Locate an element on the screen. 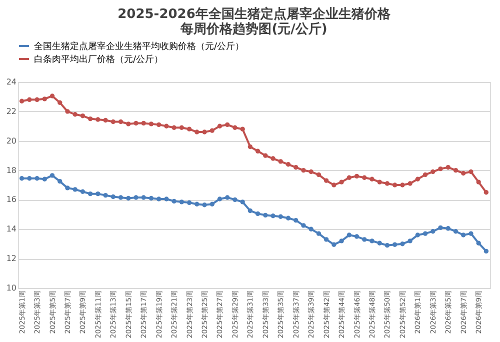 The height and width of the screenshot is (342, 500). y-tick-label: 16 is located at coordinates (11, 199).